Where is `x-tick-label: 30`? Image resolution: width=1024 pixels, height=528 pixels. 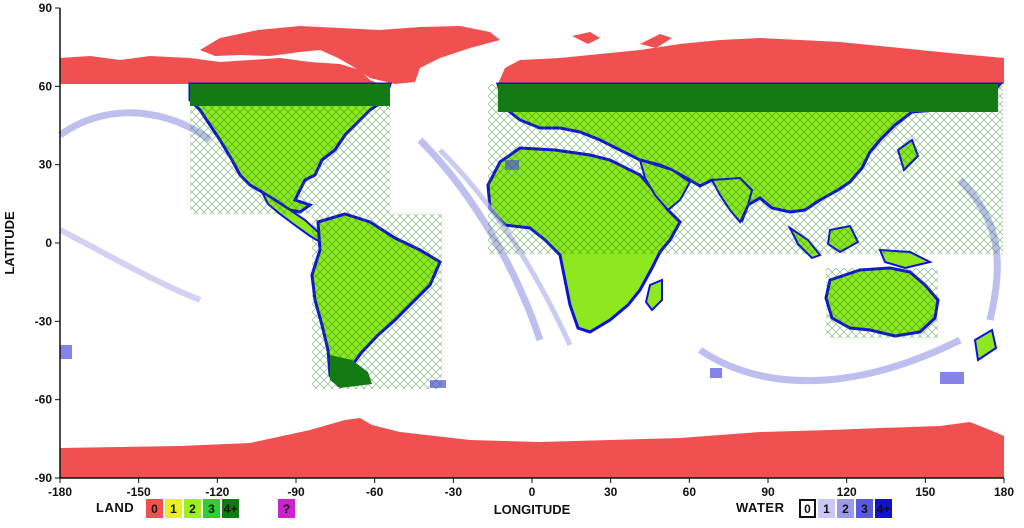
x-tick-label: 30 is located at coordinates (611, 492).